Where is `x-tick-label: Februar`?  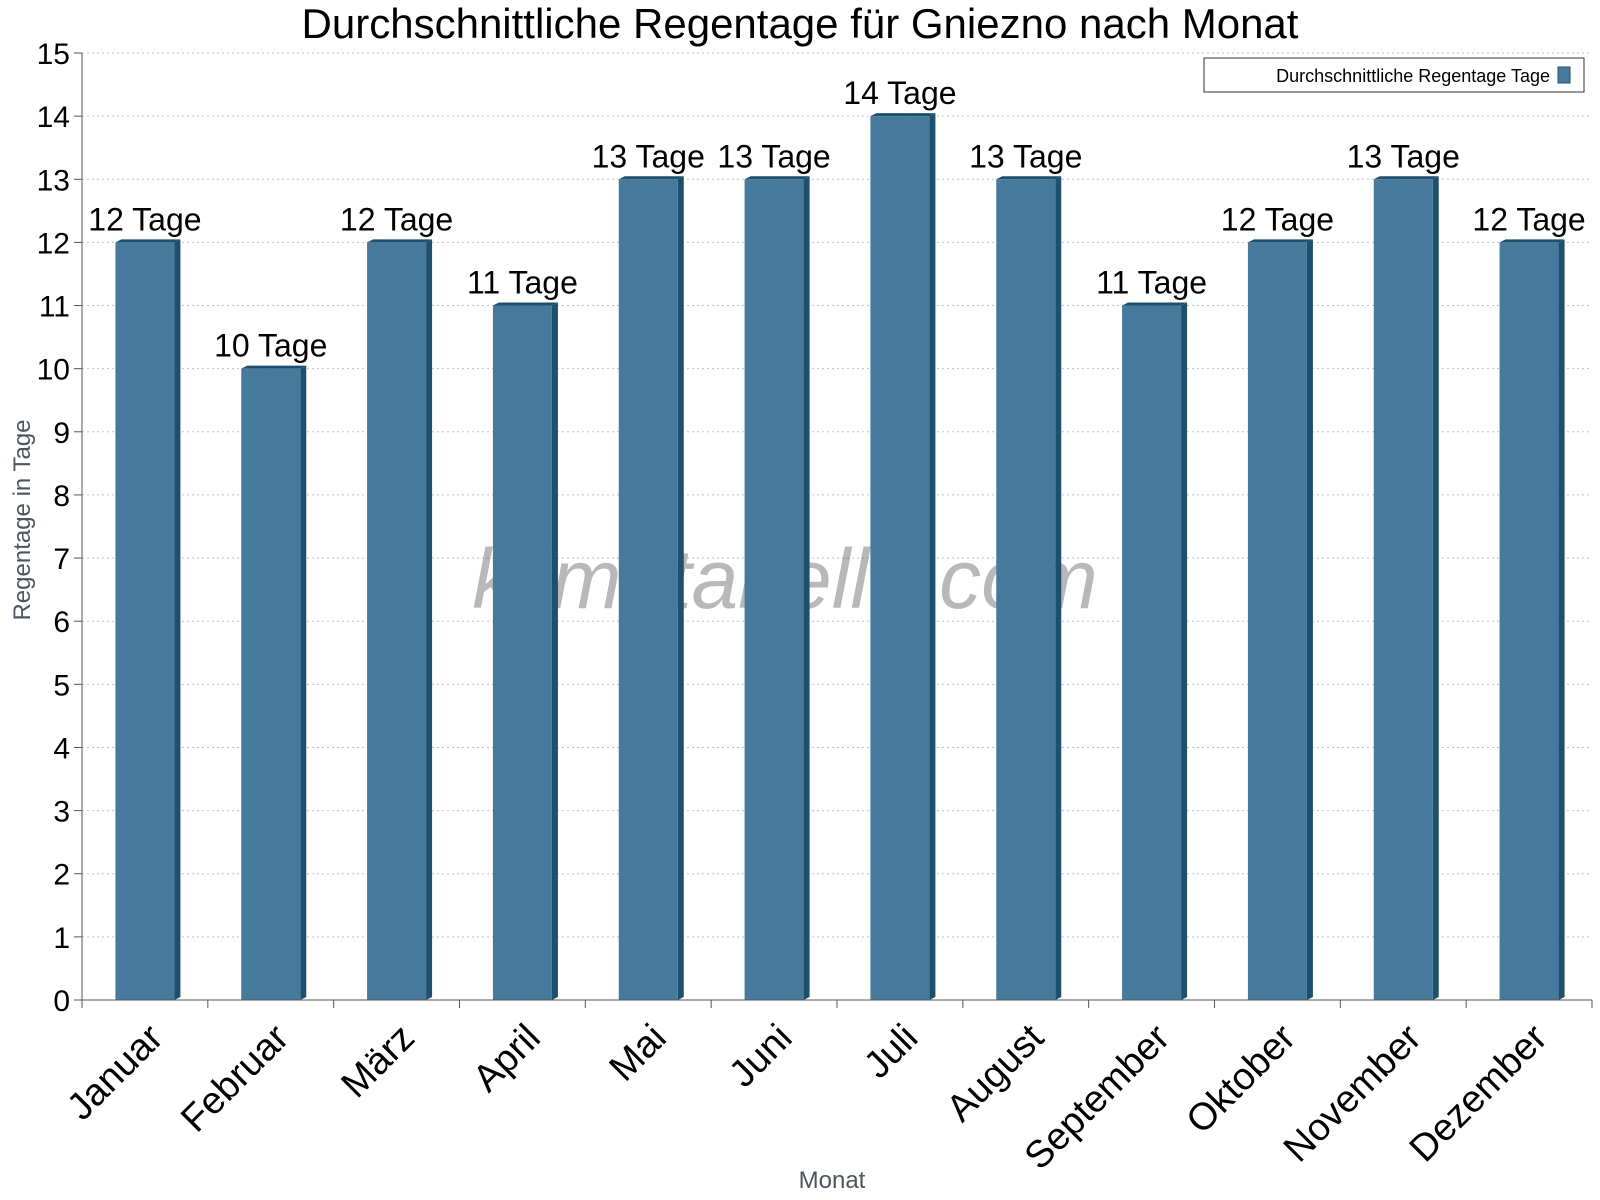
x-tick-label: Februar is located at coordinates (235, 1078).